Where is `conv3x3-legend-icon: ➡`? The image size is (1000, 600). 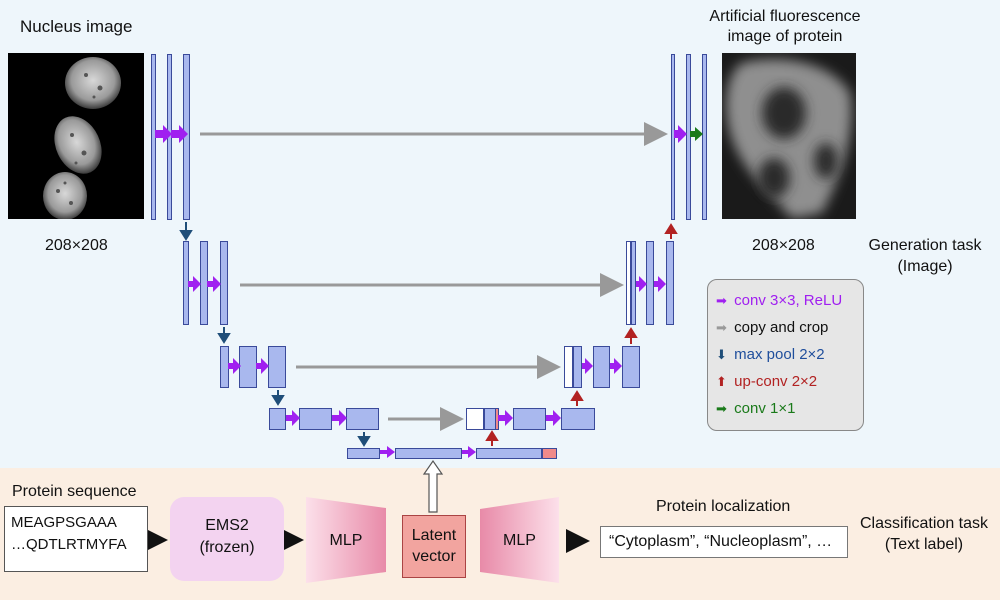 conv3x3-legend-icon: ➡ is located at coordinates (721, 300).